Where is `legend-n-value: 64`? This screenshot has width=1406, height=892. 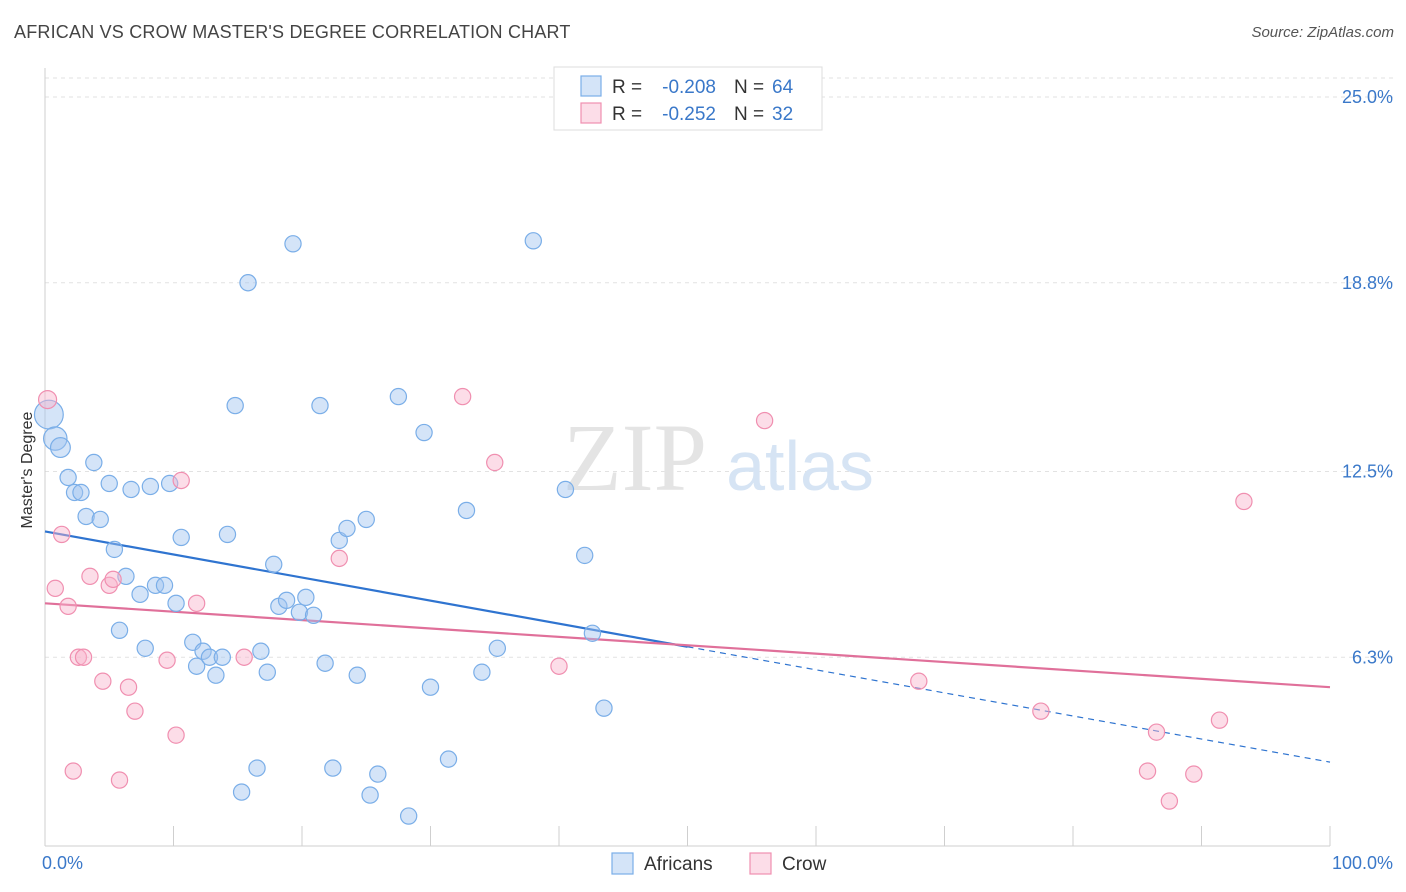 legend-n-value: 64 is located at coordinates (783, 87).